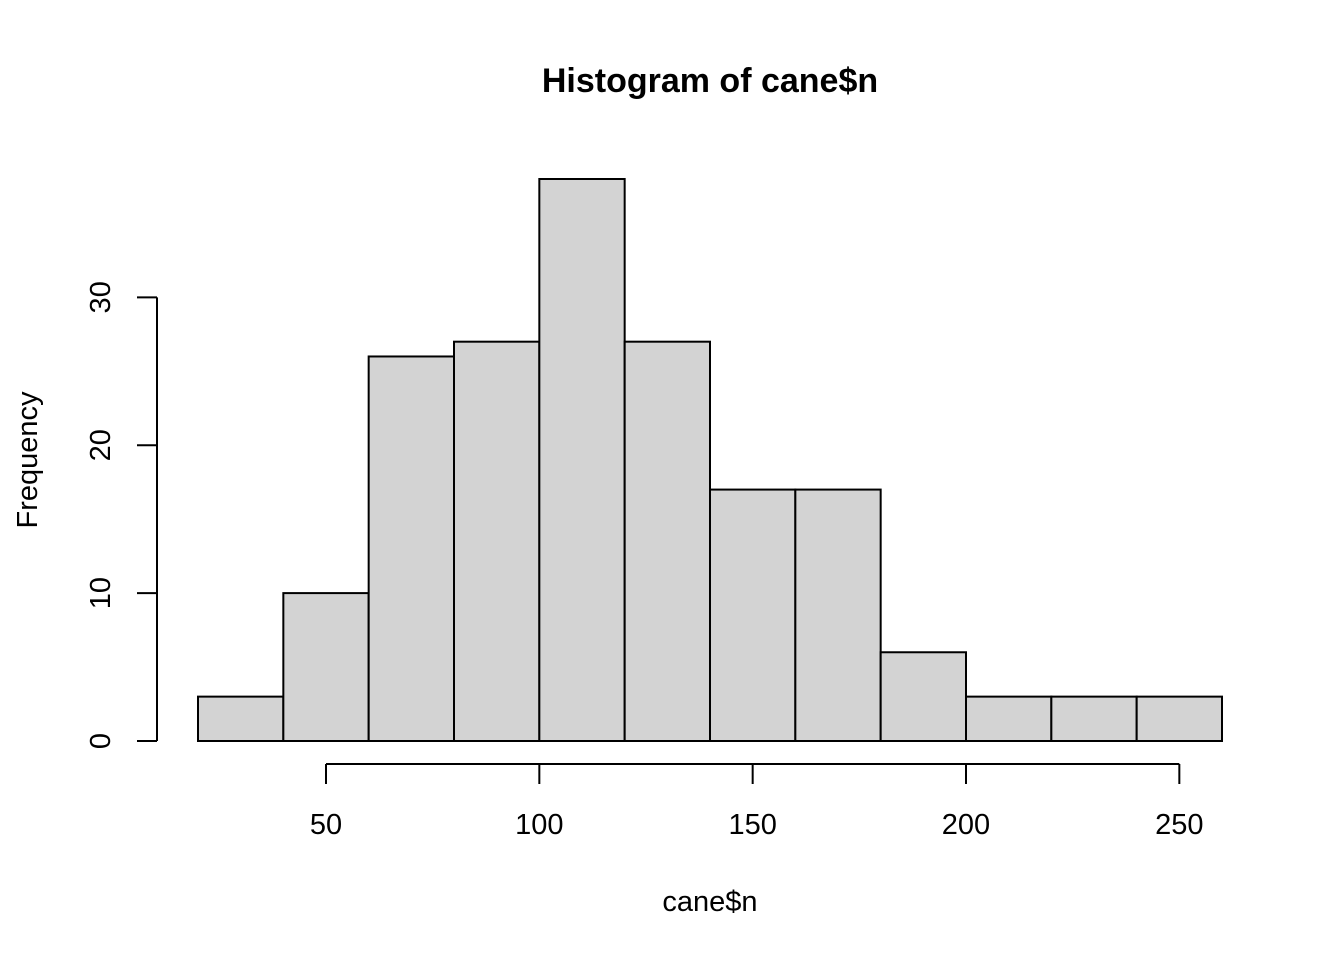 Image resolution: width=1344 pixels, height=960 pixels. What do you see at coordinates (757, 802) in the screenshot?
I see `x-axis: 50 100 150 200 250` at bounding box center [757, 802].